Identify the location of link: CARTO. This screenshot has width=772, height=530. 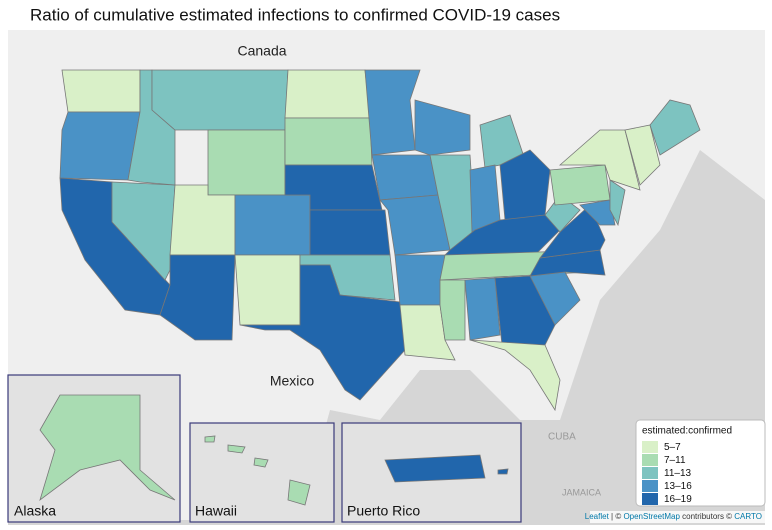
(748, 516).